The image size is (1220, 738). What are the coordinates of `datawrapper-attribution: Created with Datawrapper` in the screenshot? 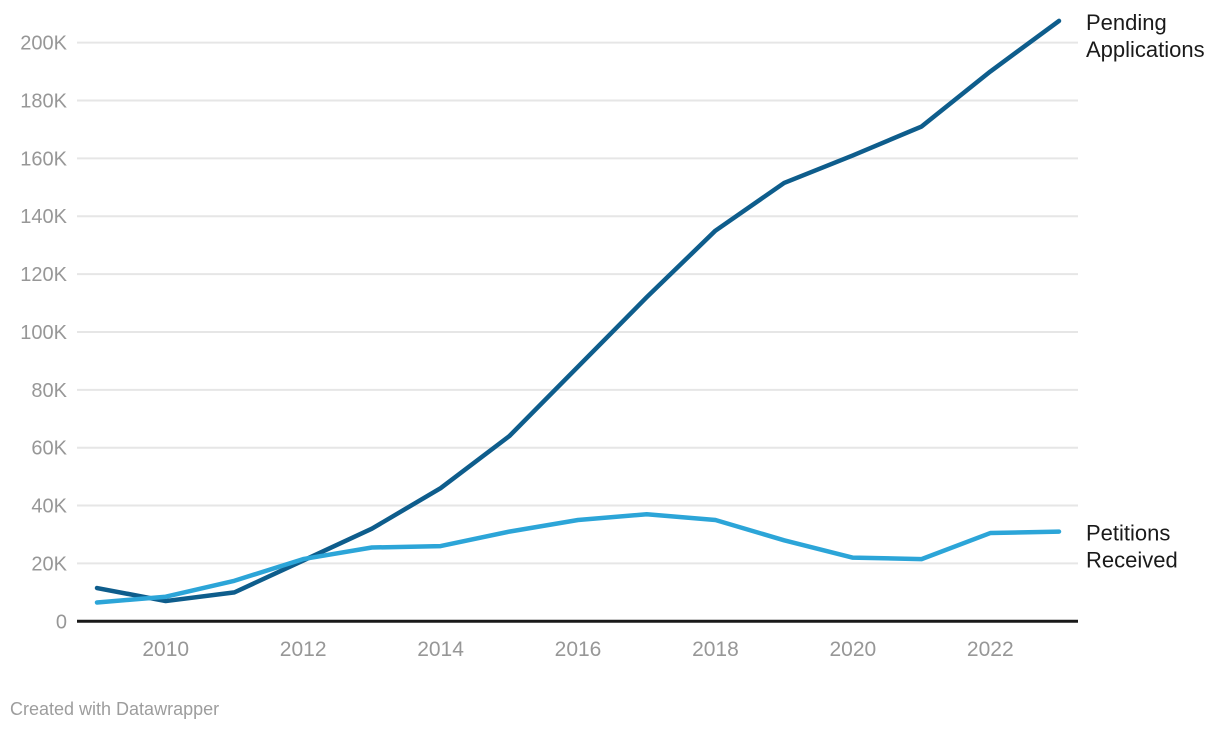 It's located at (115, 709).